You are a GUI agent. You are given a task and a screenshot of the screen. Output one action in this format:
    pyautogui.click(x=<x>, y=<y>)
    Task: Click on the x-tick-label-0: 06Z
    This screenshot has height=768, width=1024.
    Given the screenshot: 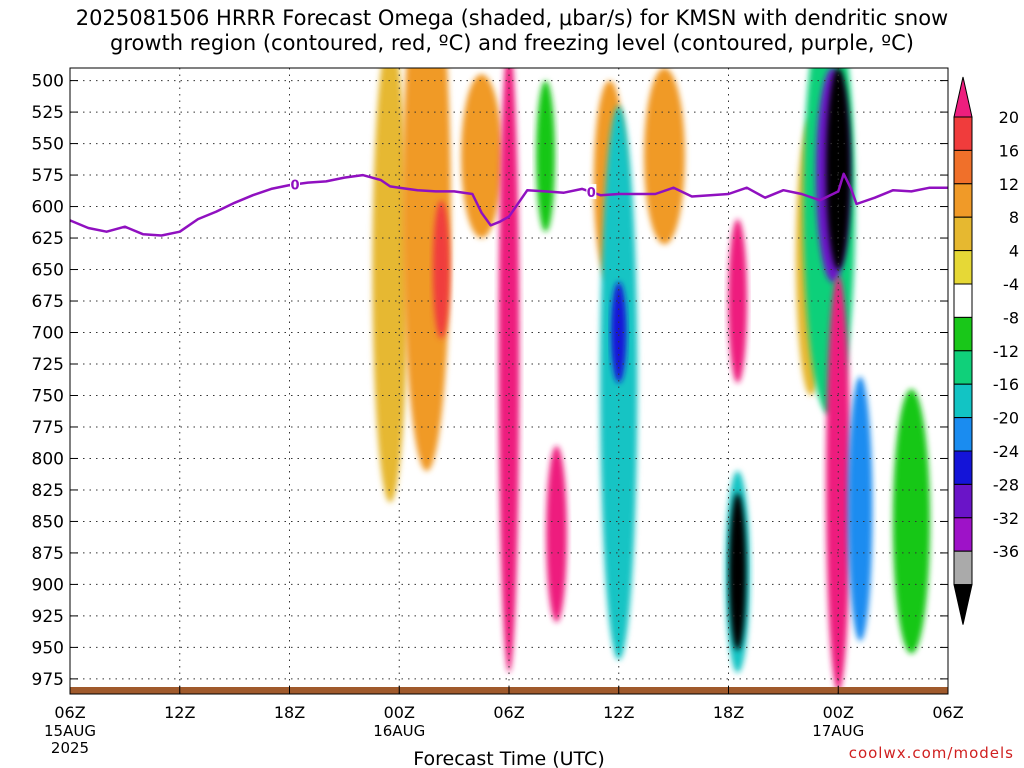 What is the action you would take?
    pyautogui.click(x=69, y=712)
    